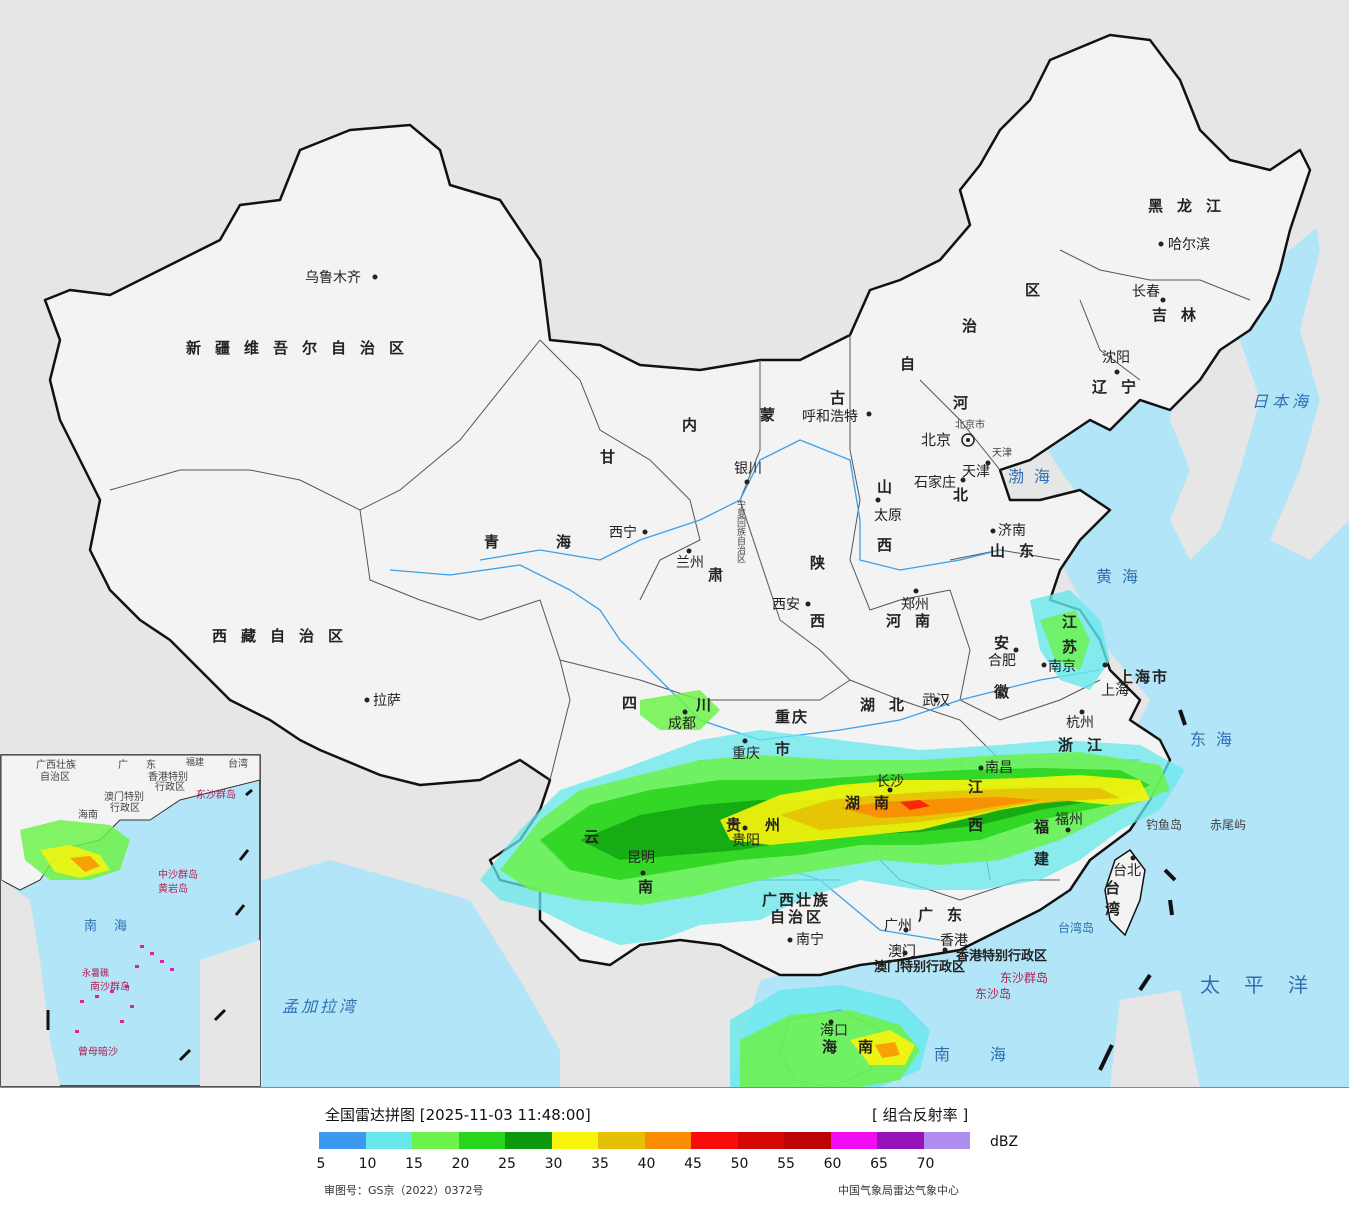 The image size is (1349, 1209). What do you see at coordinates (1266, 985) in the screenshot?
I see `sea-label: 太平洋` at bounding box center [1266, 985].